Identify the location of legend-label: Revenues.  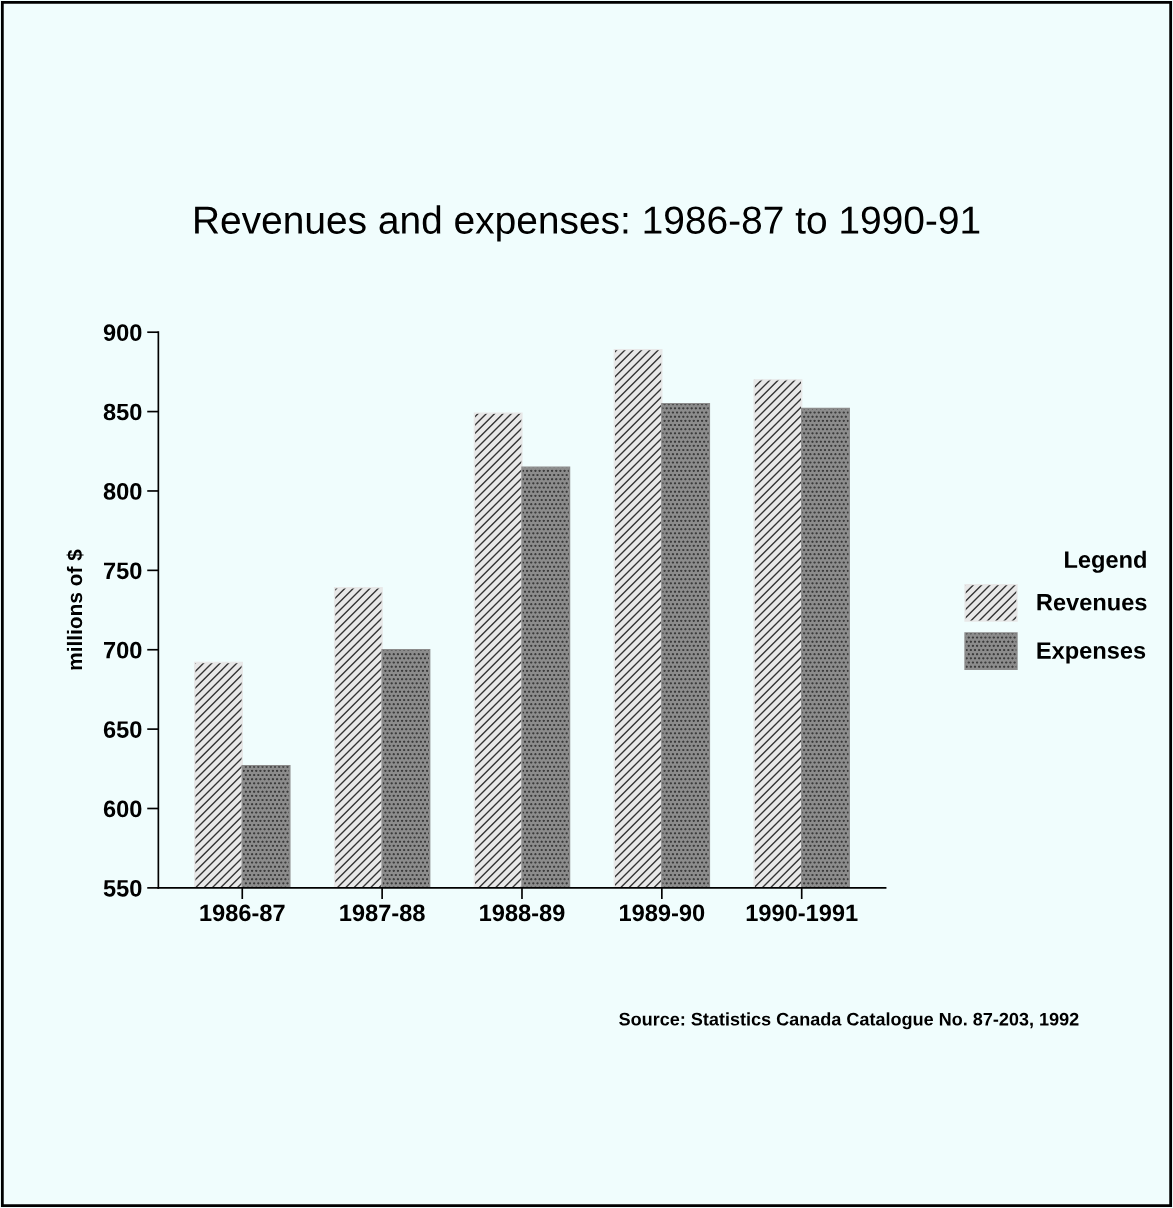
(1092, 602).